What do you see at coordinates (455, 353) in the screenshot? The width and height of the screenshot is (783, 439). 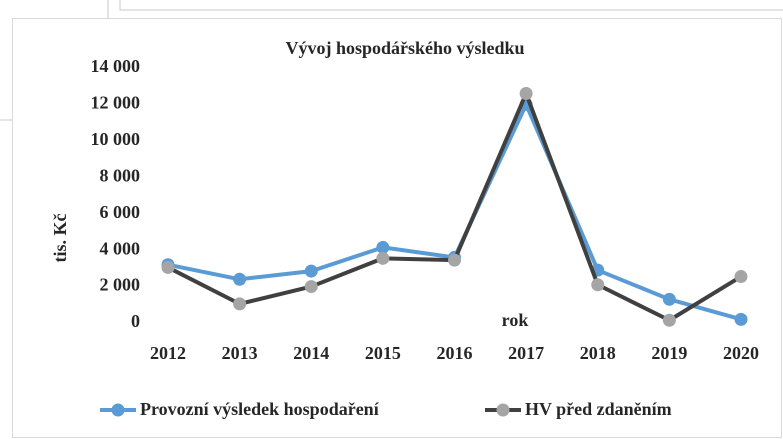 I see `x-tick-label: 2016` at bounding box center [455, 353].